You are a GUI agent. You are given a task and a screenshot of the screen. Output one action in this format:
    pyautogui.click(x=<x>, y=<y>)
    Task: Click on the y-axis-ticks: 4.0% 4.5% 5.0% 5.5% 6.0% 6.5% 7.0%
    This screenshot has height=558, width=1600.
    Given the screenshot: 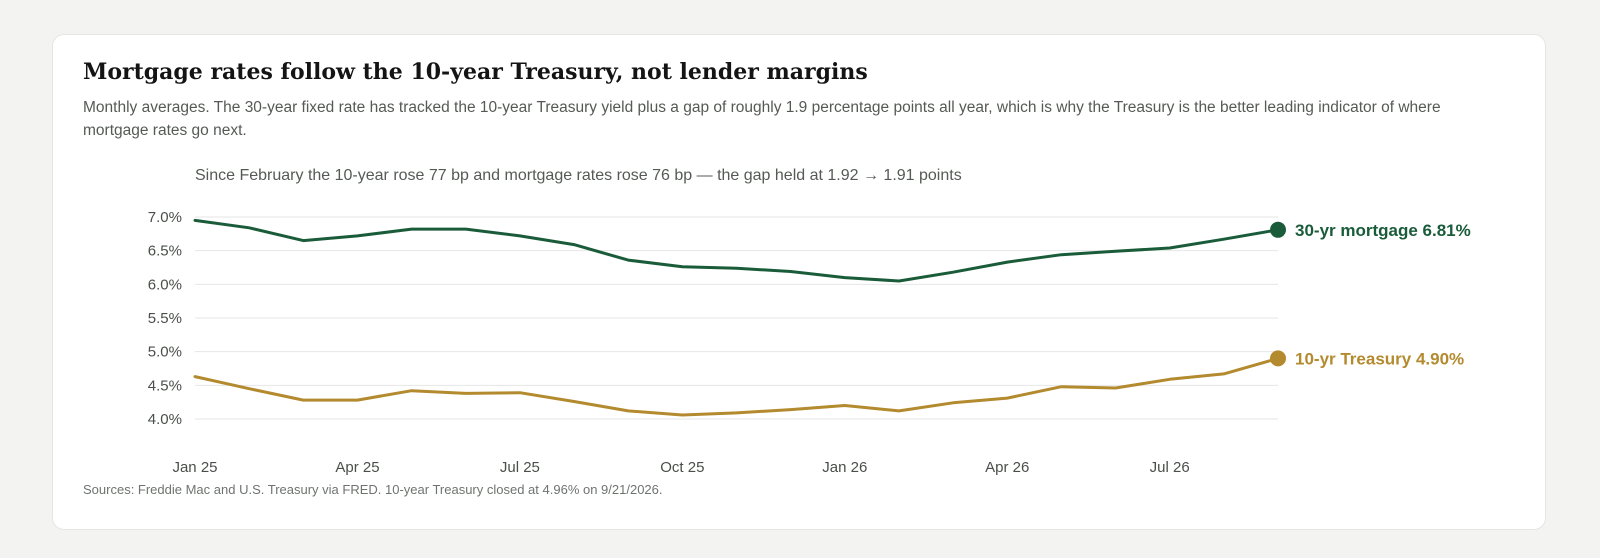 What is the action you would take?
    pyautogui.click(x=165, y=318)
    